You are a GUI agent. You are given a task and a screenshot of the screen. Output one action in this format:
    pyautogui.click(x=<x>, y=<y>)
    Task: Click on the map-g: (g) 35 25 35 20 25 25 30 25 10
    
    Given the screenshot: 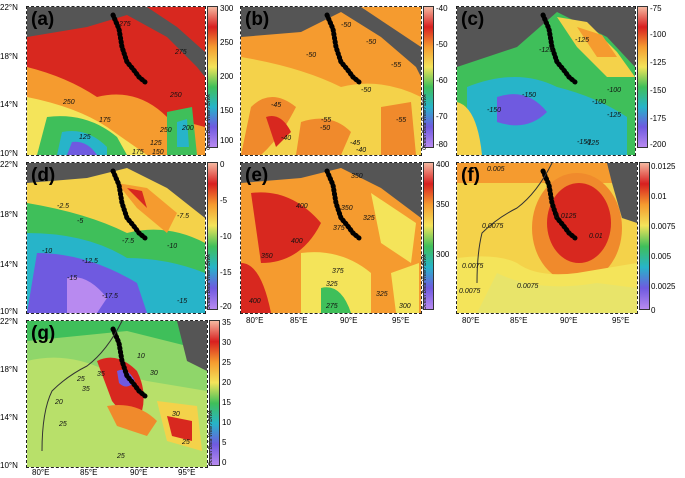 What is the action you would take?
    pyautogui.click(x=117, y=394)
    